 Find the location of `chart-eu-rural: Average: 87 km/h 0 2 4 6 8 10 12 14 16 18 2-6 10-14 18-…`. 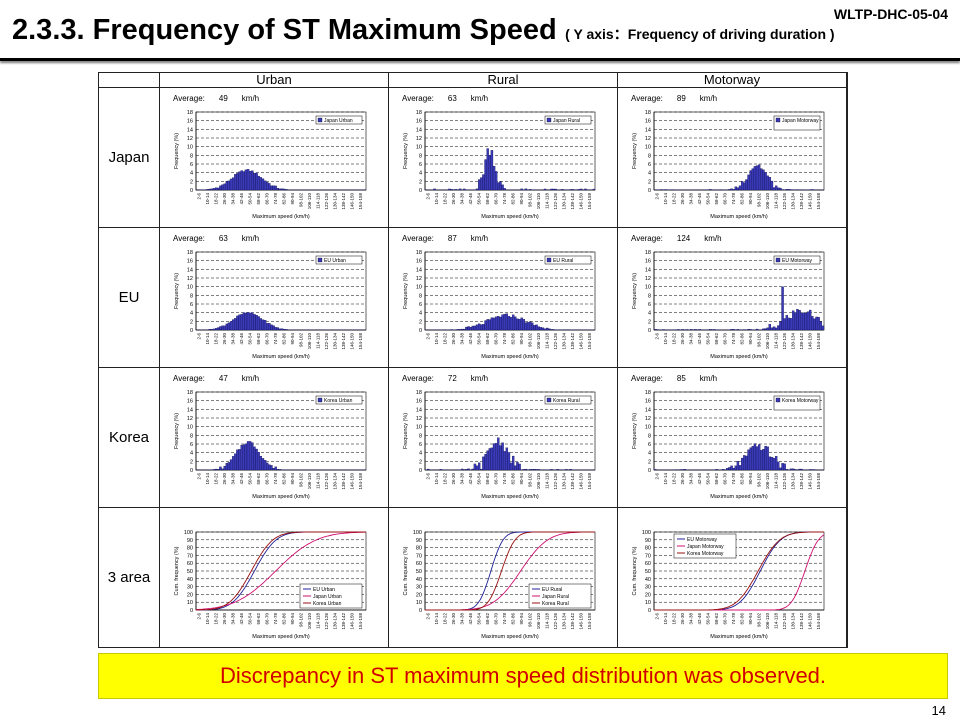

chart-eu-rural: Average: 87 km/h 0 2 4 6 8 10 12 14 16 18 2-6 10-14 18-… is located at coordinates (499, 298).